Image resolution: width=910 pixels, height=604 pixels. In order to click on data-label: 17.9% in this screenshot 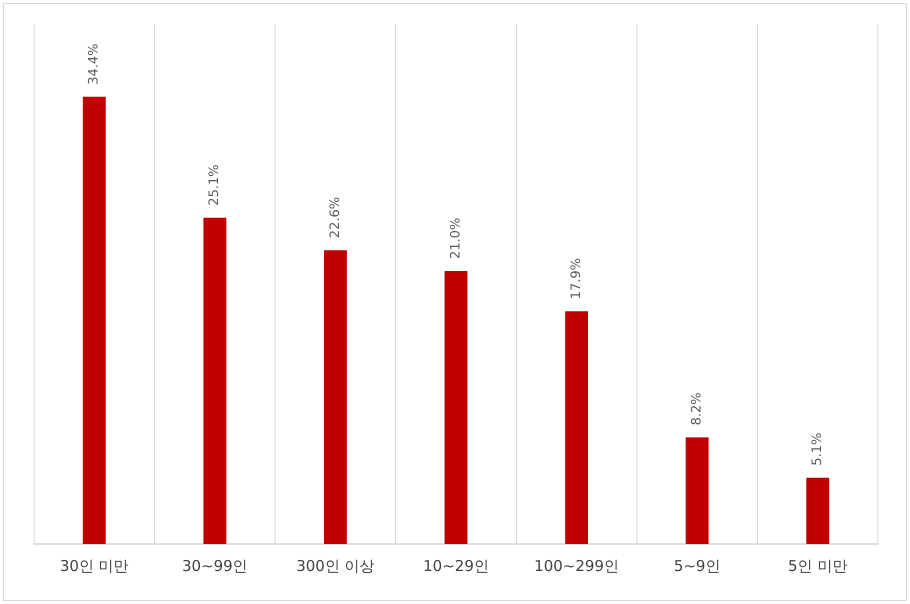, I will do `click(576, 279)`.